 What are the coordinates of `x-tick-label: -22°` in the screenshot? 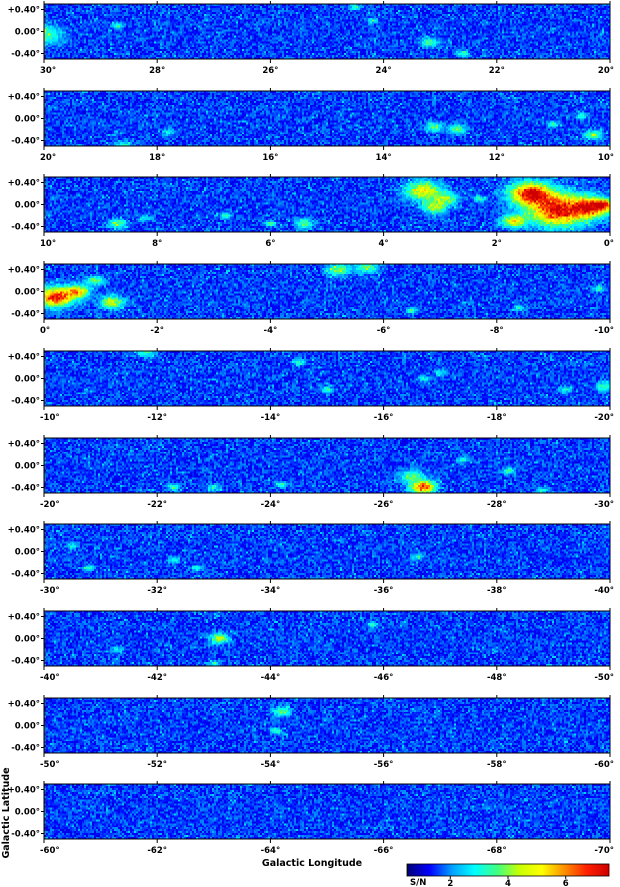 It's located at (157, 505).